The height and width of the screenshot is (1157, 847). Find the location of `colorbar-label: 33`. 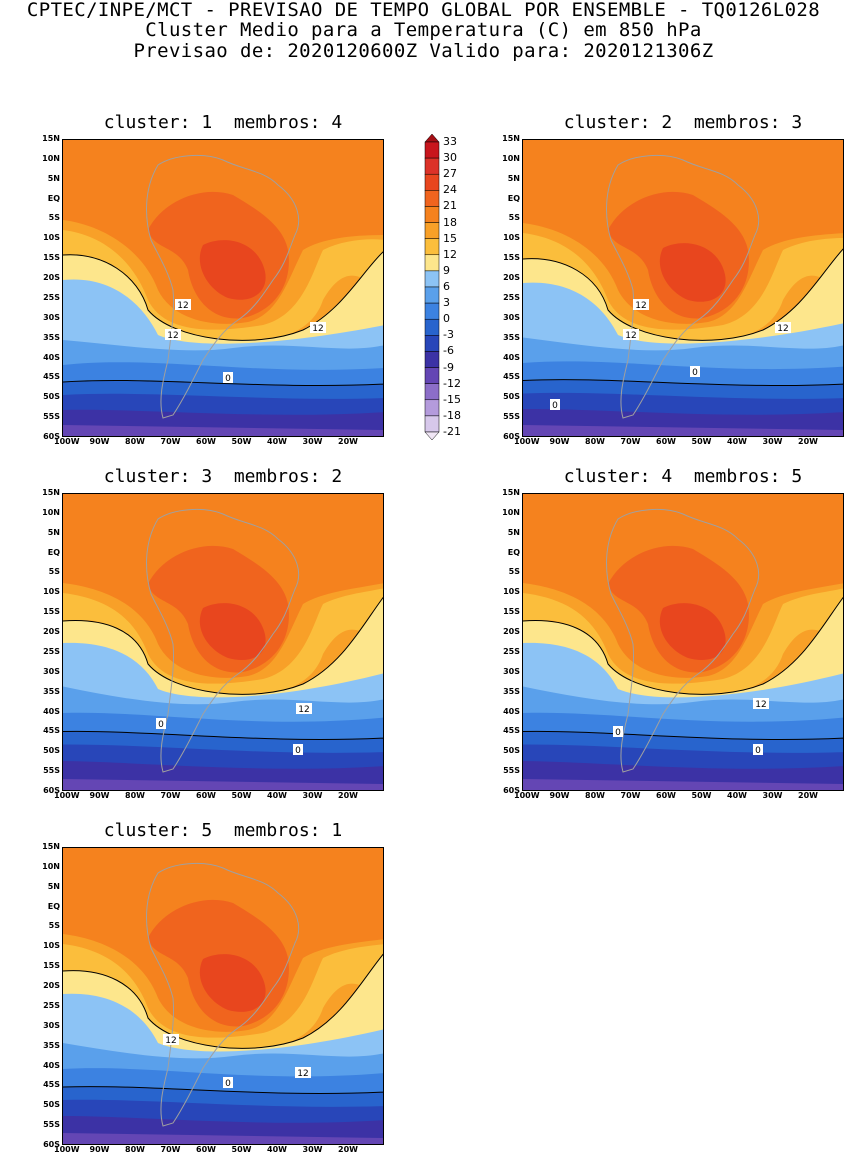

colorbar-label: 33 is located at coordinates (450, 141).